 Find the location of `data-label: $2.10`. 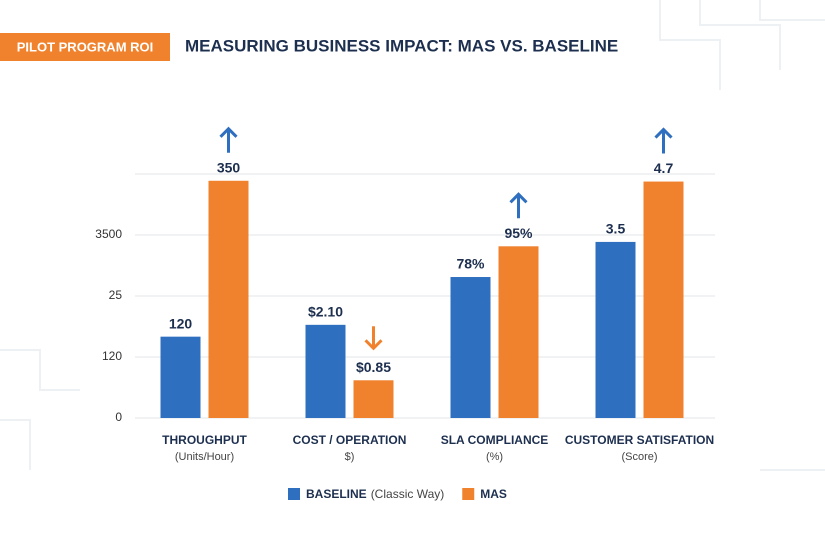

data-label: $2.10 is located at coordinates (325, 312).